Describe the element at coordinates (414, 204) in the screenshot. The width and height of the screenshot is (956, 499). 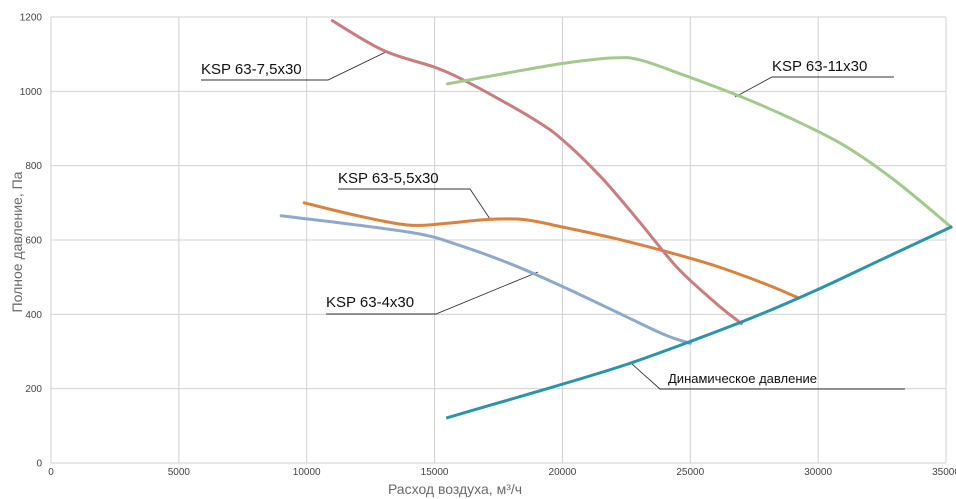
I see `leader-line-ksp-63-5-5x30` at that location.